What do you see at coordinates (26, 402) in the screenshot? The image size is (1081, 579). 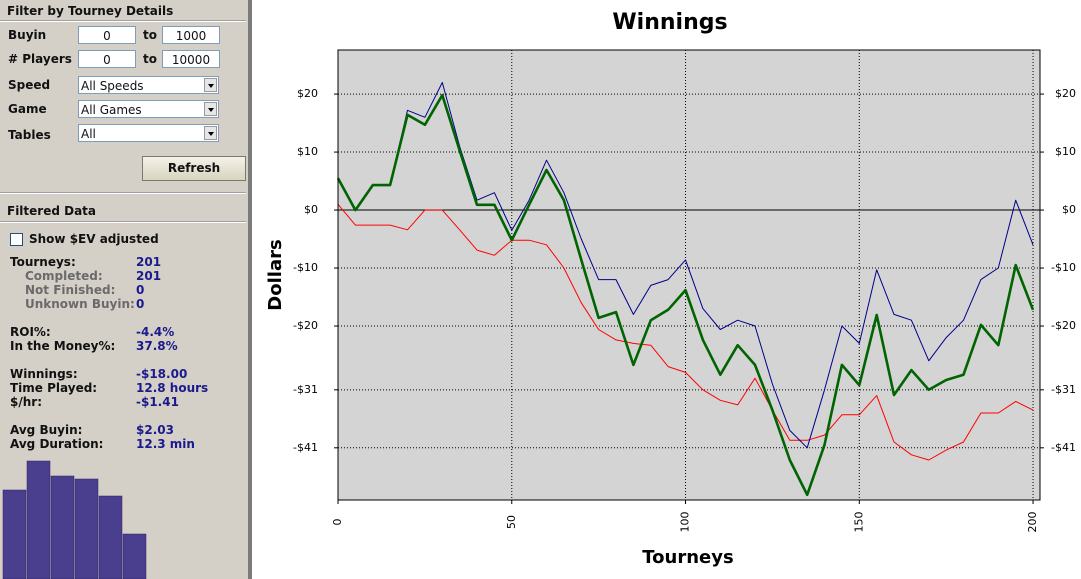 I see `stat-label: $/hr:` at bounding box center [26, 402].